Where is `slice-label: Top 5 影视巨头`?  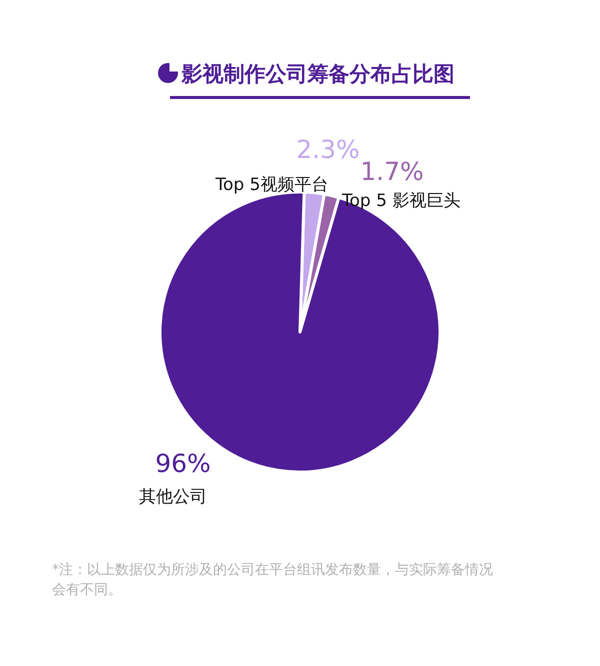
slice-label: Top 5 影视巨头 is located at coordinates (400, 201).